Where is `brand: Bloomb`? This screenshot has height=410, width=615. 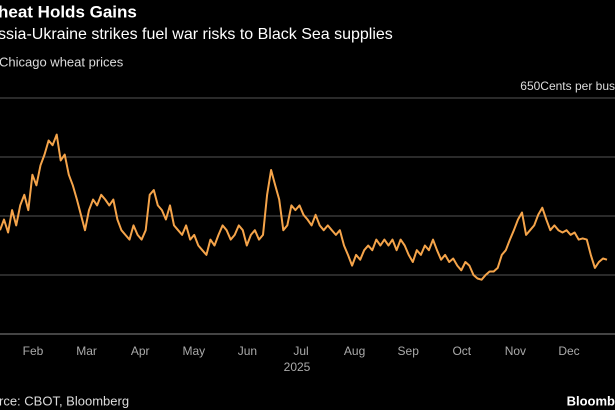
brand: Bloomb is located at coordinates (591, 400).